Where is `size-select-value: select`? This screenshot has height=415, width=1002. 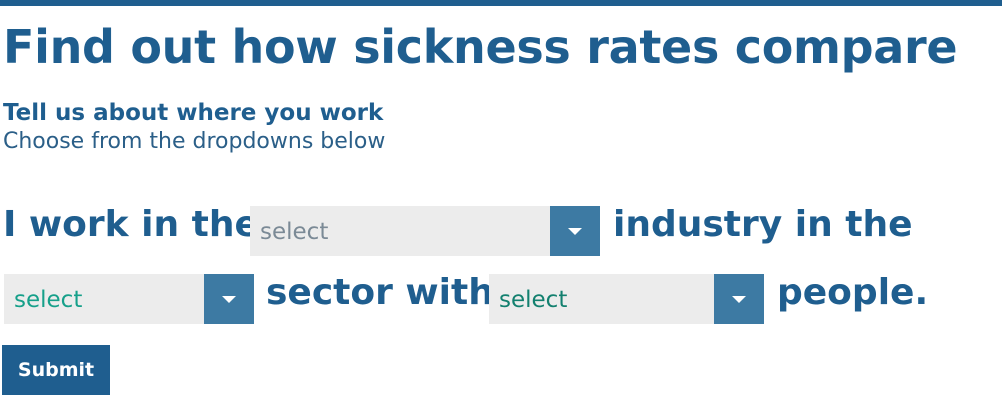 size-select-value: select is located at coordinates (533, 300).